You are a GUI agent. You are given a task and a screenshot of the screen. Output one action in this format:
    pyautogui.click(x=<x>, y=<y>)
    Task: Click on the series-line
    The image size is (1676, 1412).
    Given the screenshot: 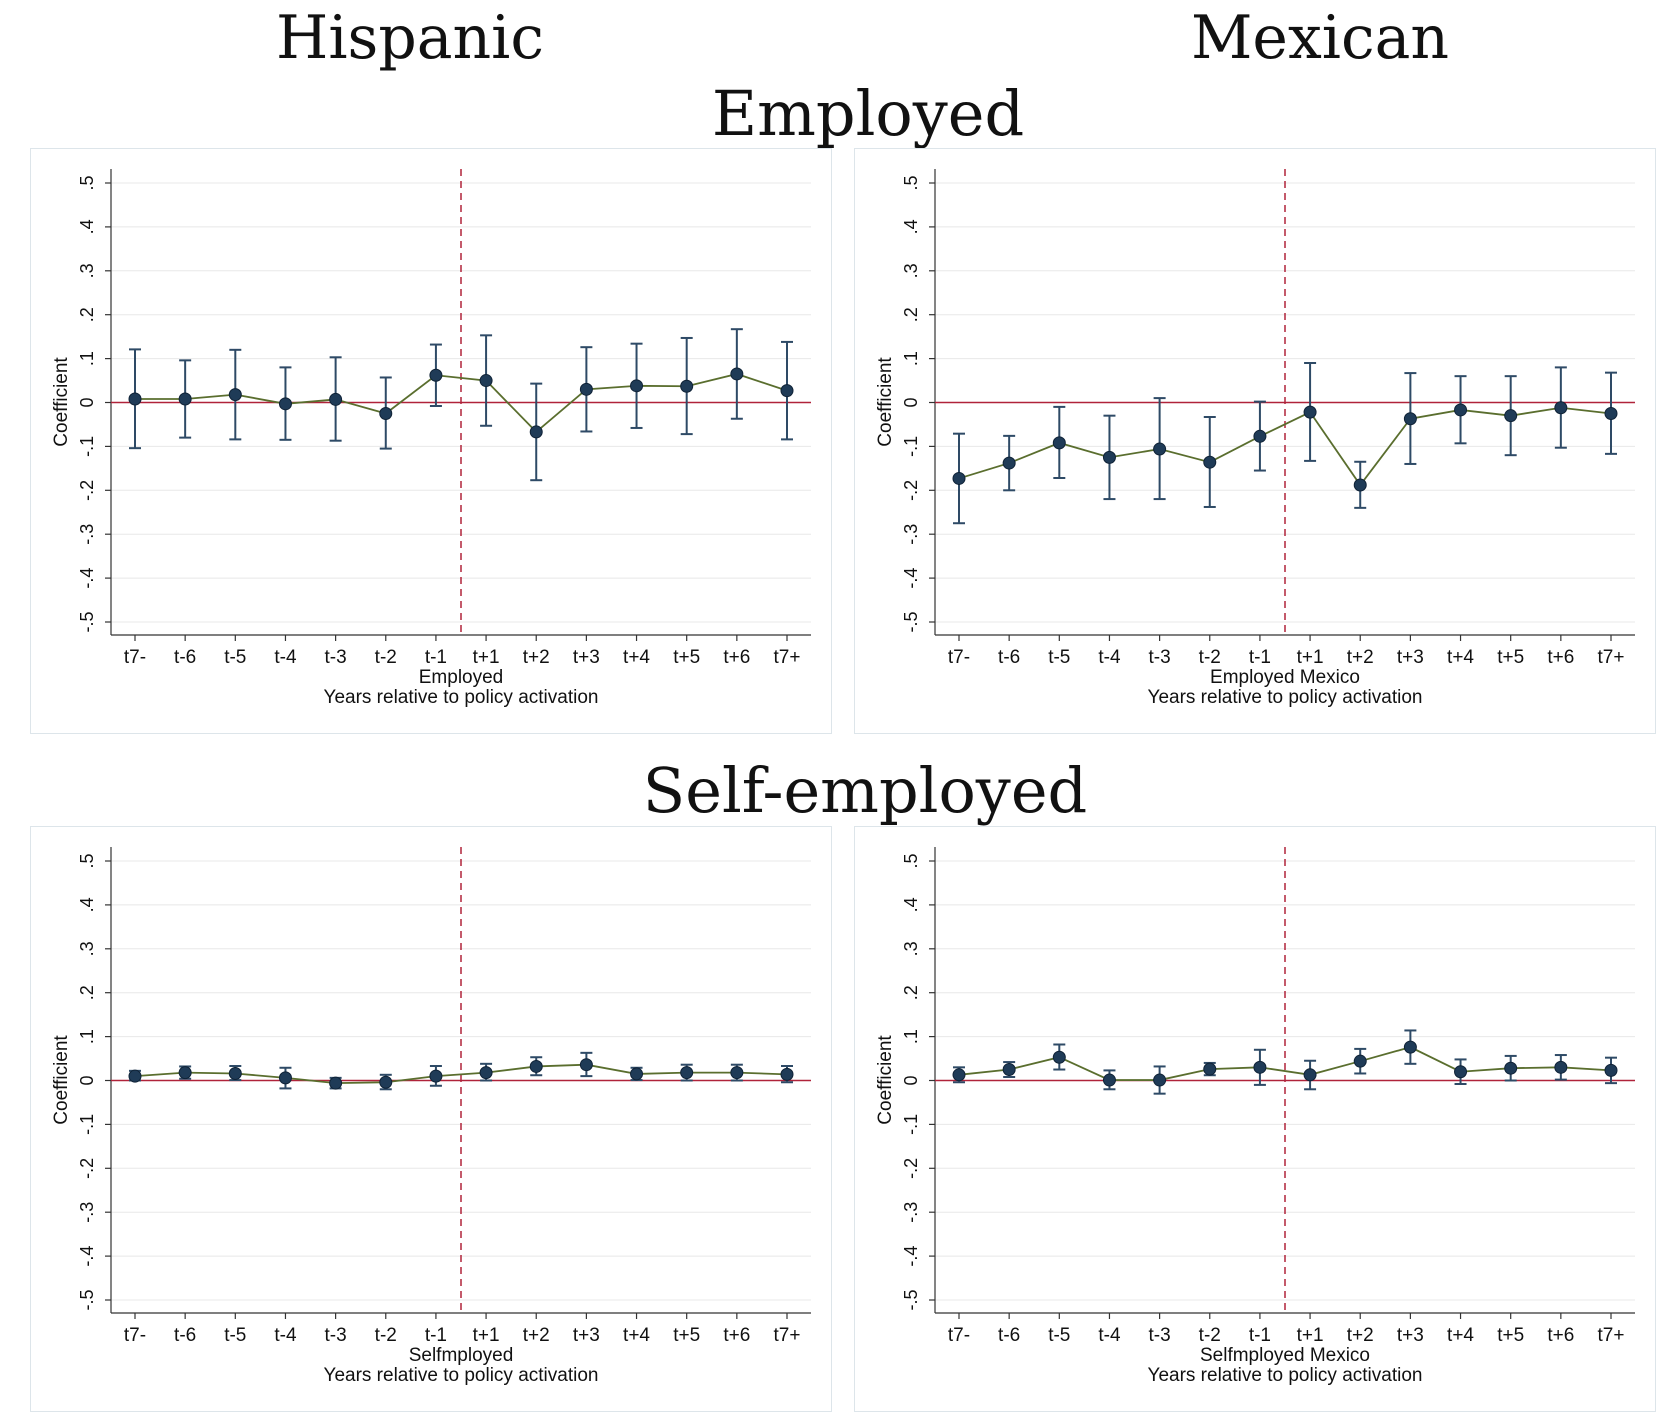 What is the action you would take?
    pyautogui.click(x=1285, y=446)
    